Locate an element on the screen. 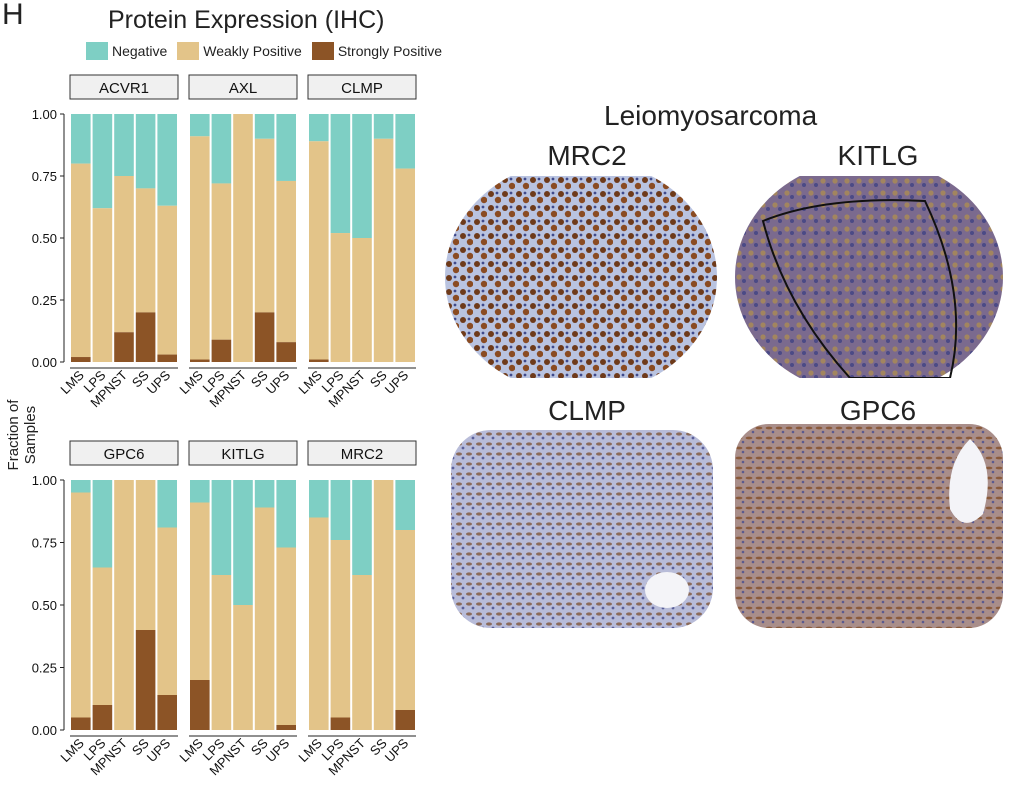 The height and width of the screenshot is (790, 1011). legend-item-strong: Strongly Positive is located at coordinates (377, 51).